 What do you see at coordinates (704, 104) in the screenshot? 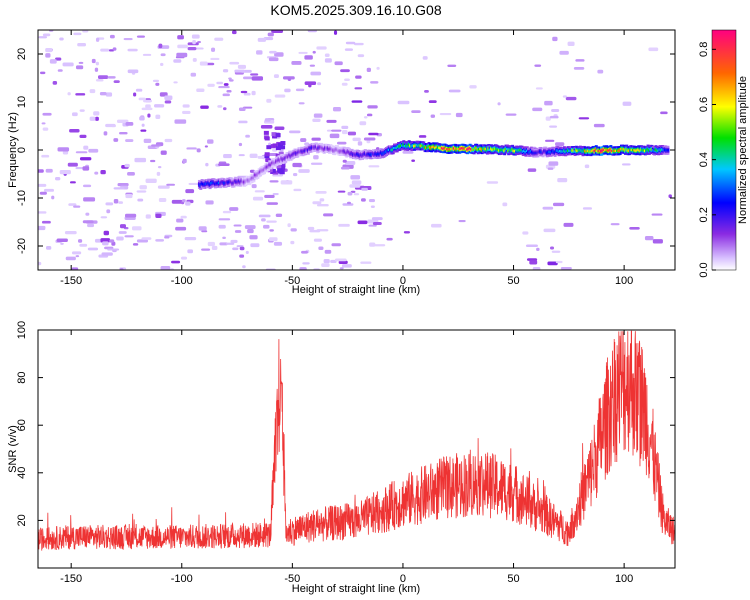
I see `colorbar-tick-label: 0.6` at bounding box center [704, 104].